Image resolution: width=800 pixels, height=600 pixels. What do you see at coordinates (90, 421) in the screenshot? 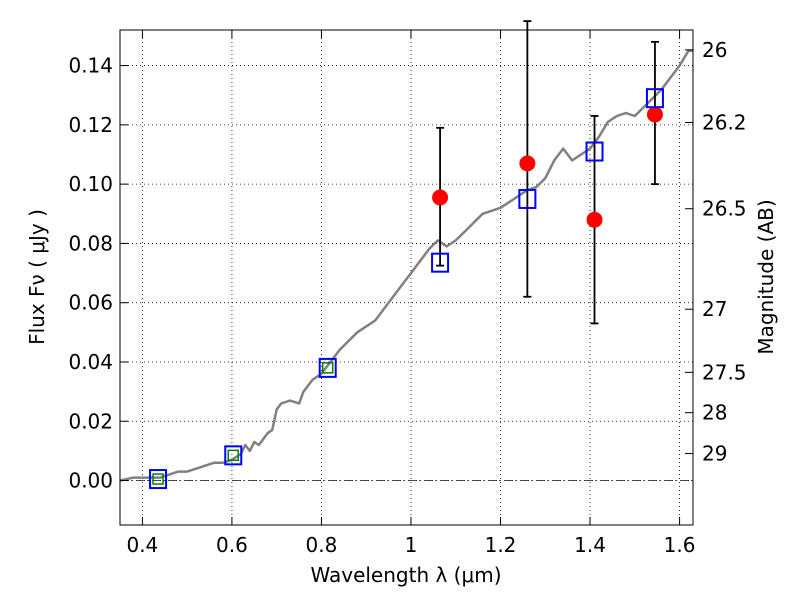
I see `y-tick-label: 0.02` at bounding box center [90, 421].